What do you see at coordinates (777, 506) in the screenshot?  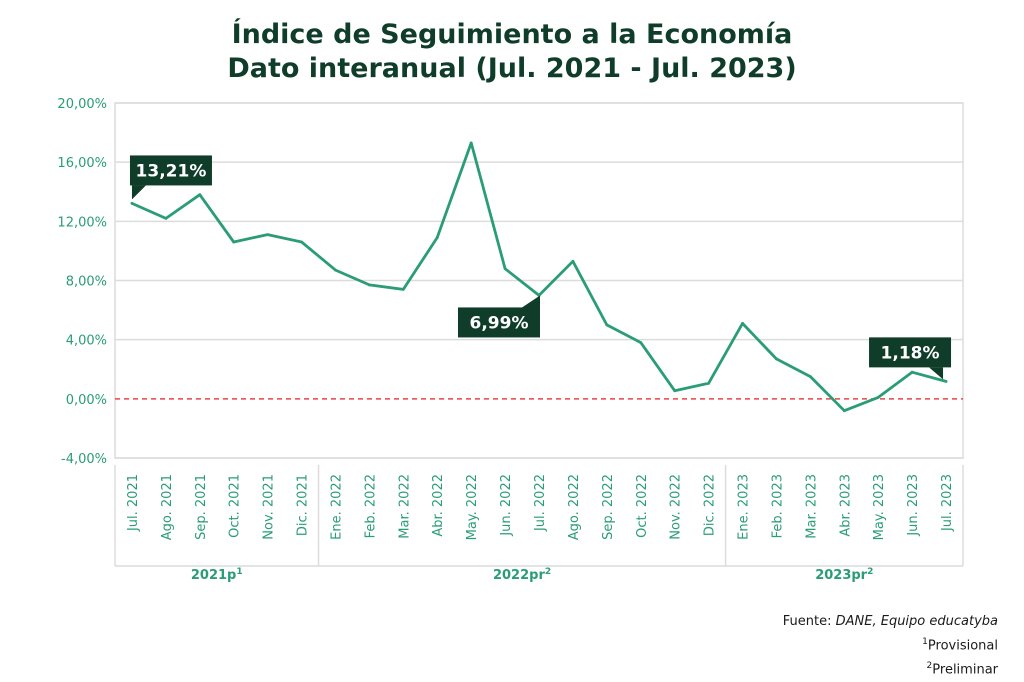 I see `x-tick-label: Feb. 2023` at bounding box center [777, 506].